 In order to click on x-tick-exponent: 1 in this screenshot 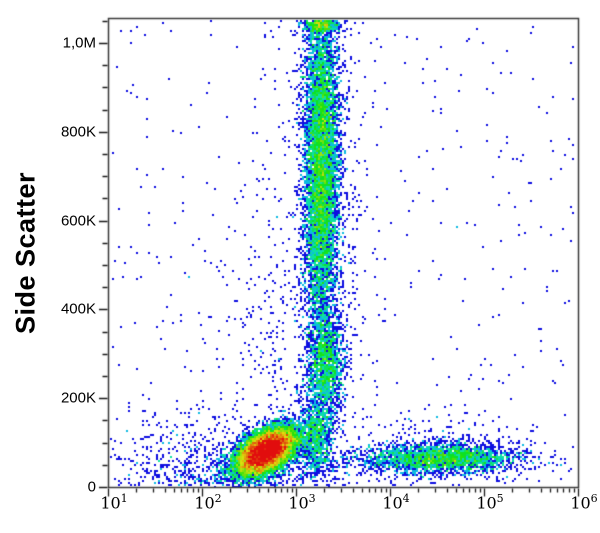, I will do `click(124, 498)`.